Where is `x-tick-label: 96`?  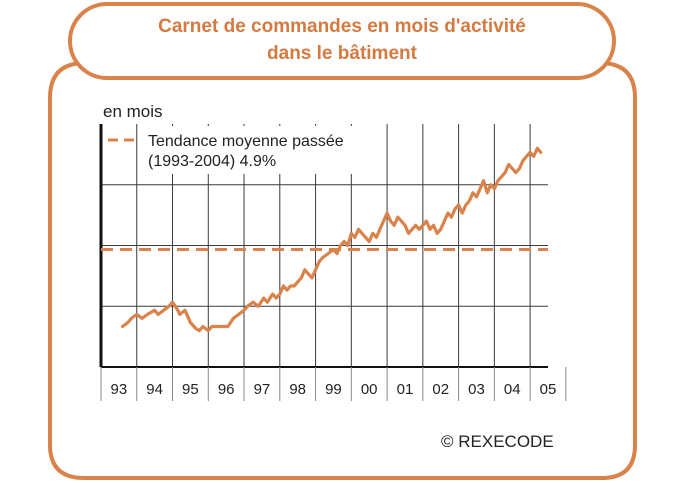
x-tick-label: 96 is located at coordinates (226, 389).